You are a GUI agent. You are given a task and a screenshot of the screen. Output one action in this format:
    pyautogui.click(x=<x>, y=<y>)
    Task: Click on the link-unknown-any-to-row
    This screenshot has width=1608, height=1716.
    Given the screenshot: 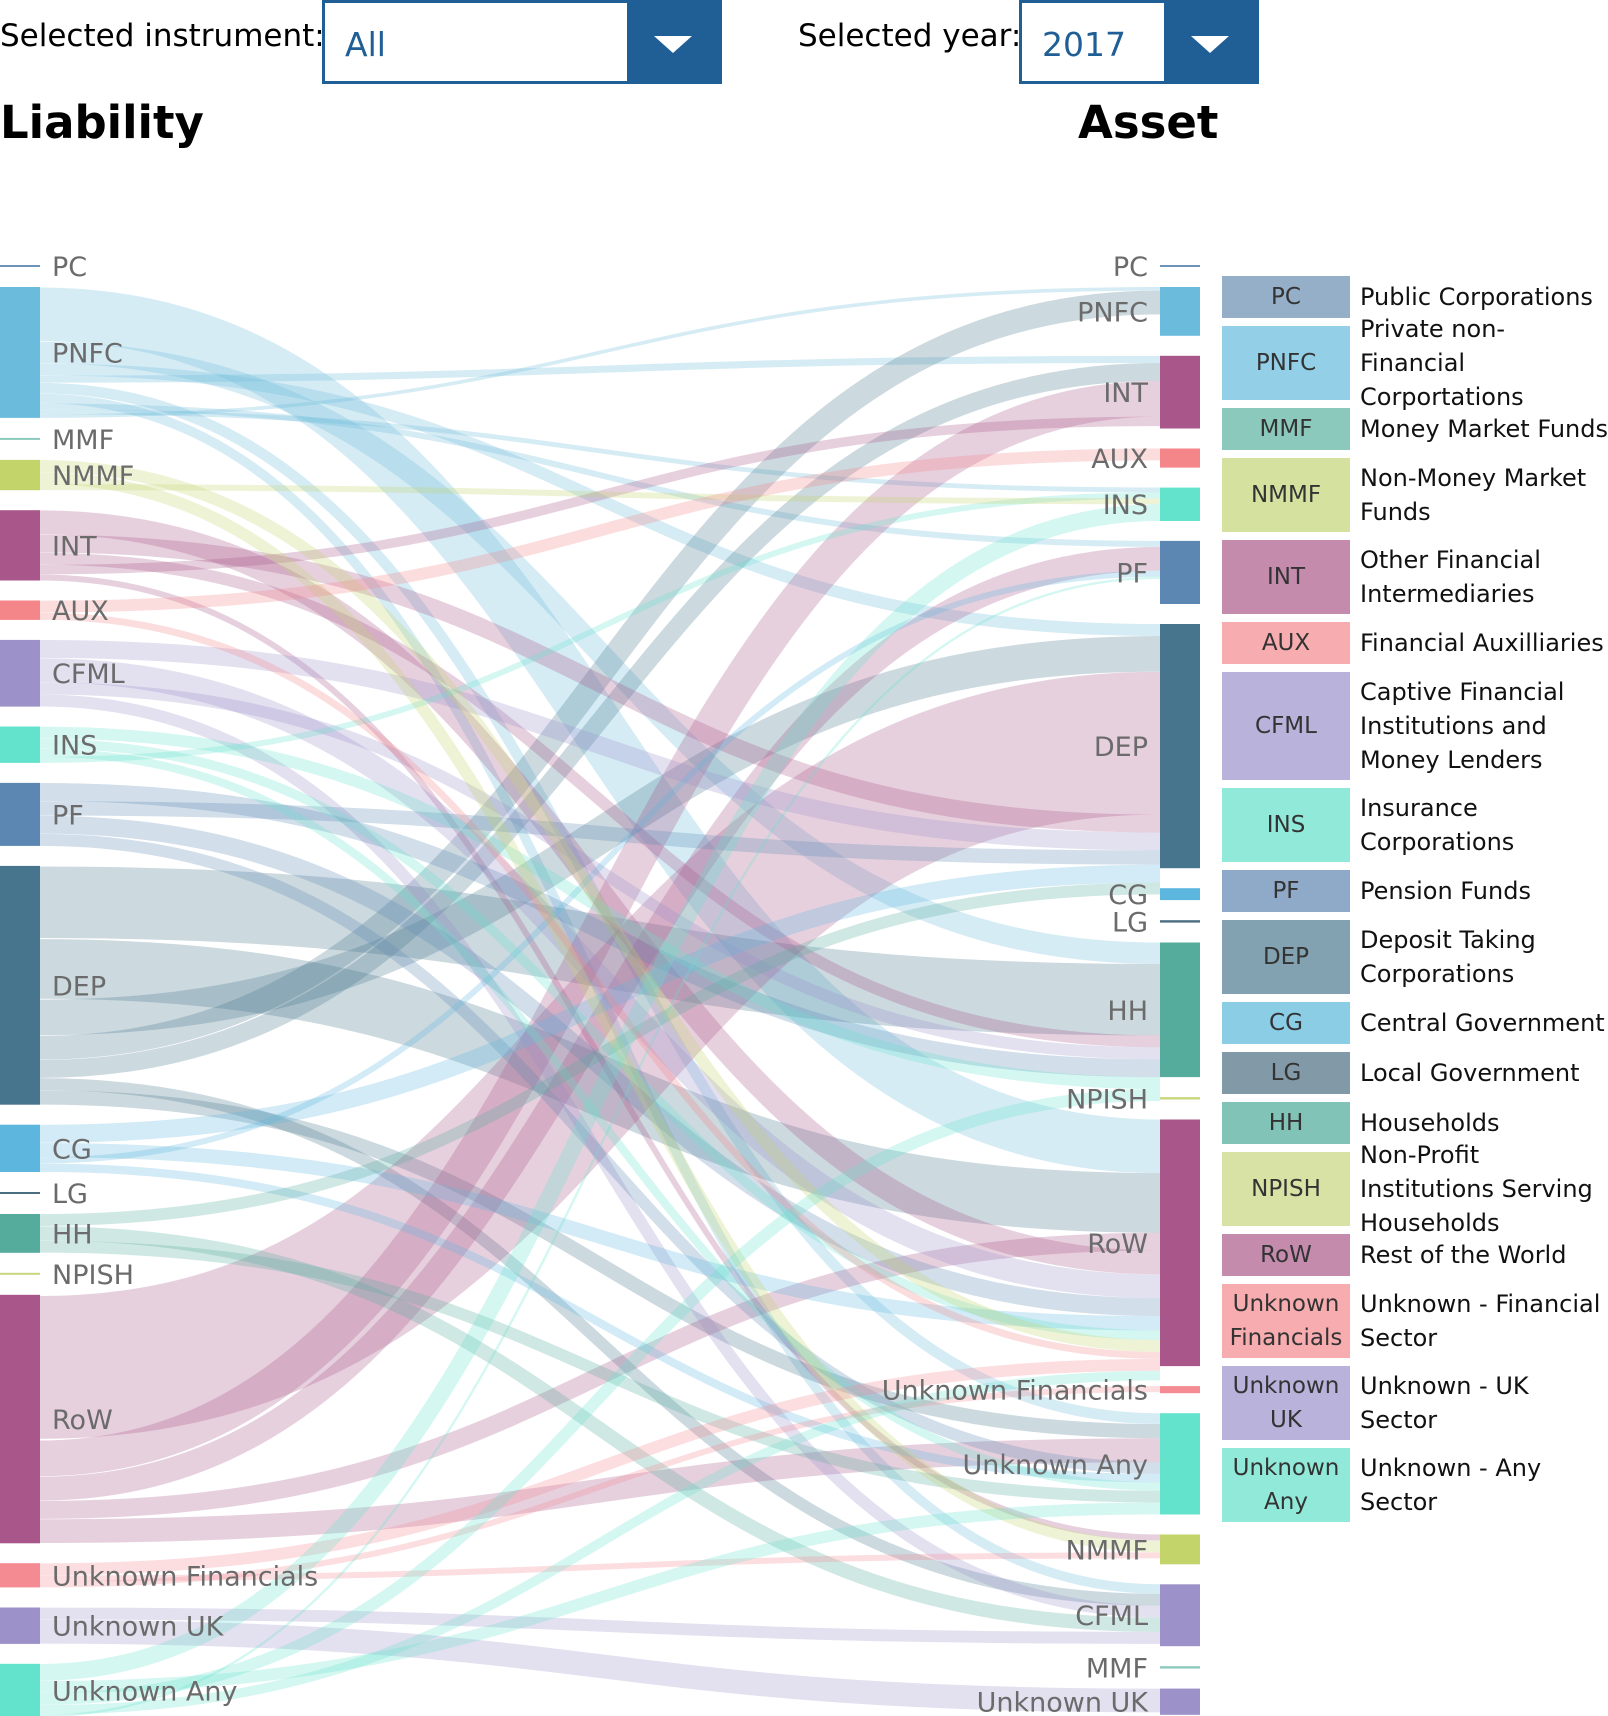 What is the action you would take?
    pyautogui.click(x=600, y=1542)
    